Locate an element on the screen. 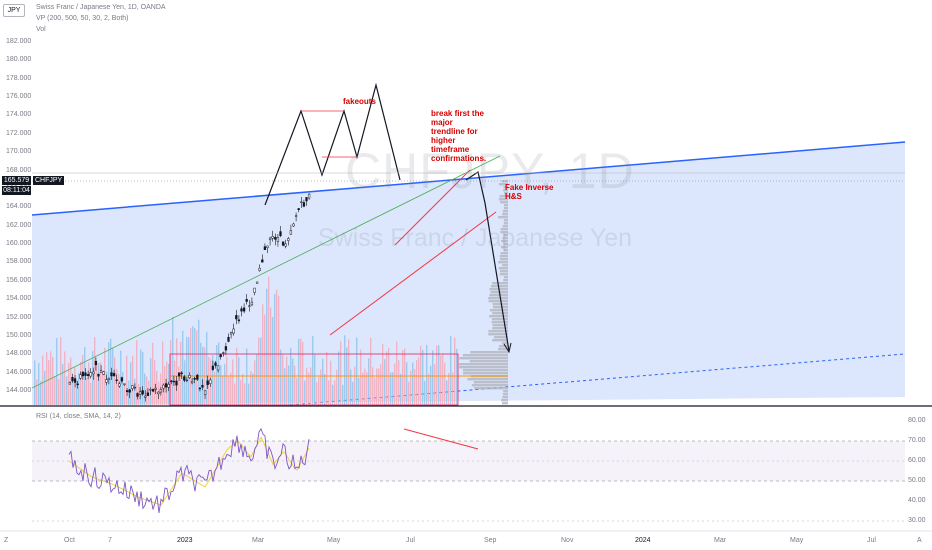  projection-arrowhead is located at coordinates (507, 348).